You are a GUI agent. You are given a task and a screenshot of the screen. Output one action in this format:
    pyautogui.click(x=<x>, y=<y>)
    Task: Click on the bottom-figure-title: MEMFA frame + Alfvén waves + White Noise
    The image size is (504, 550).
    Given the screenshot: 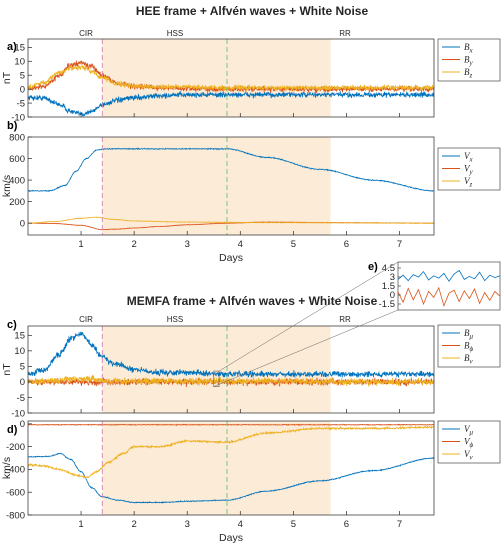 What is the action you would take?
    pyautogui.click(x=252, y=301)
    